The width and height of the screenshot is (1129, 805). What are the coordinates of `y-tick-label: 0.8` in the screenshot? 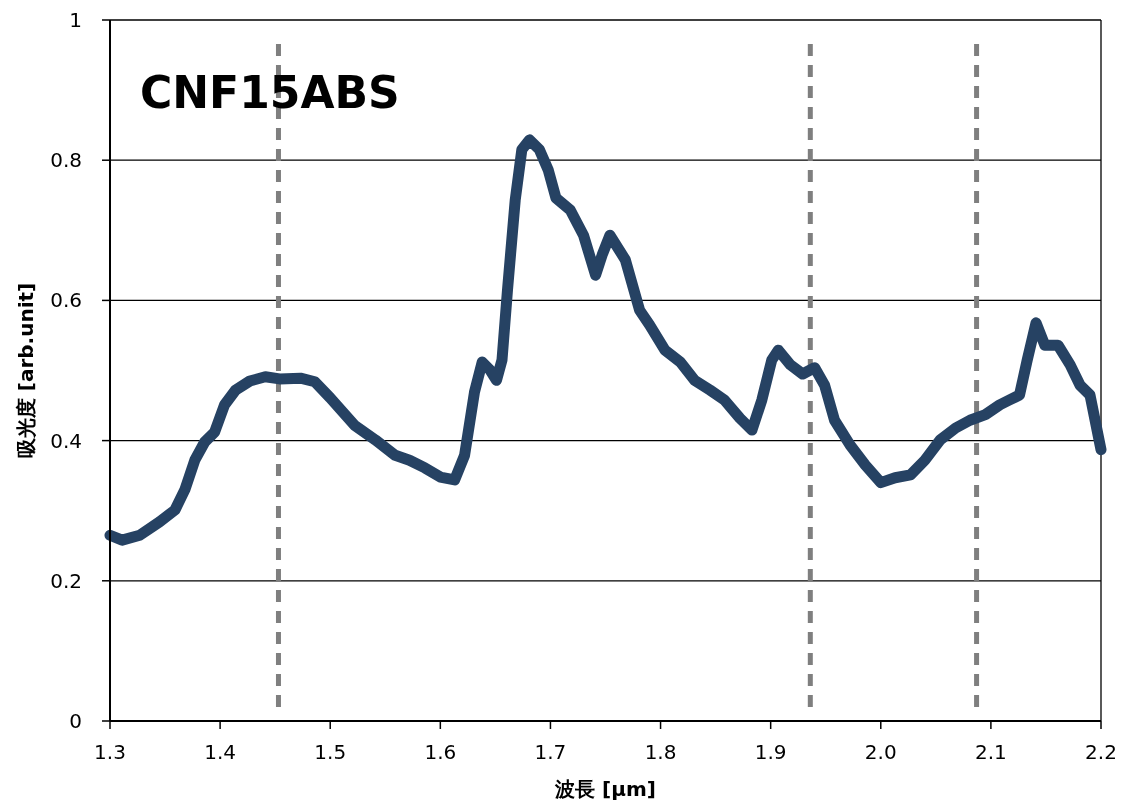 It's located at (66, 160).